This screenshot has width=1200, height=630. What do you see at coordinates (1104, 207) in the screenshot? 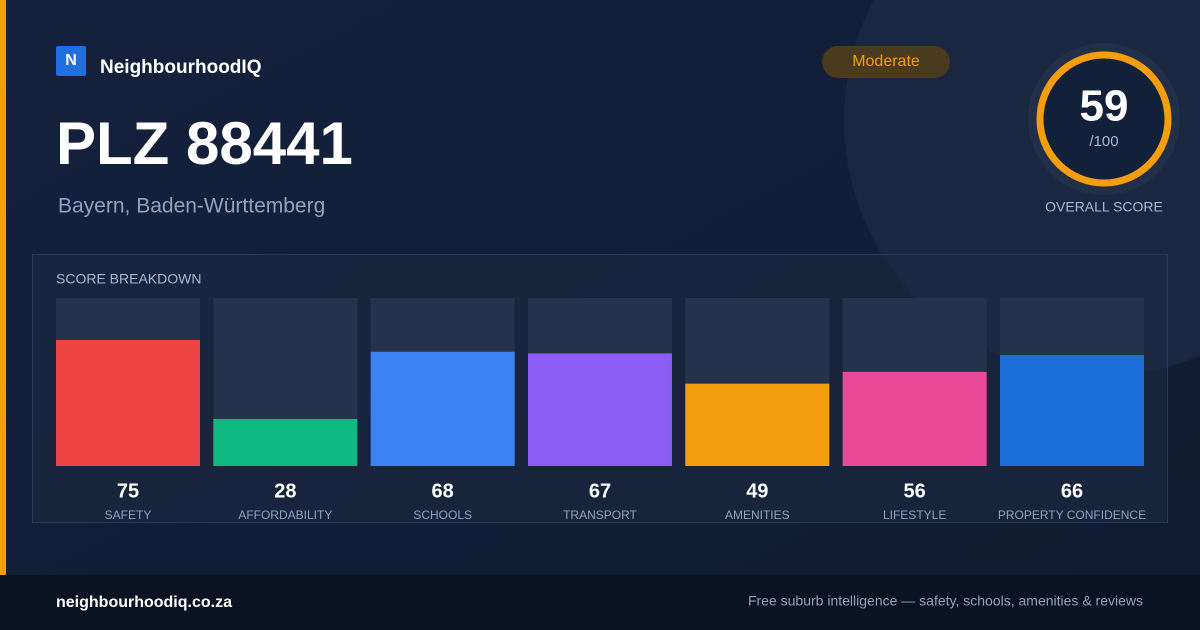
I see `score-label: OVERALL SCORE` at bounding box center [1104, 207].